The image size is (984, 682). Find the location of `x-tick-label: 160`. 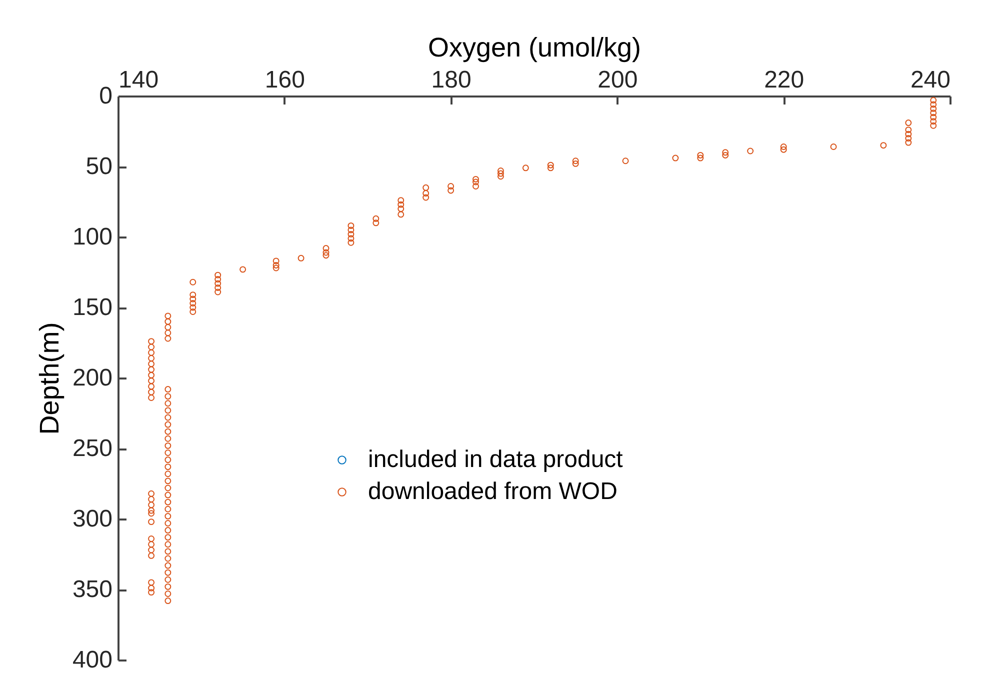

x-tick-label: 160 is located at coordinates (284, 80).